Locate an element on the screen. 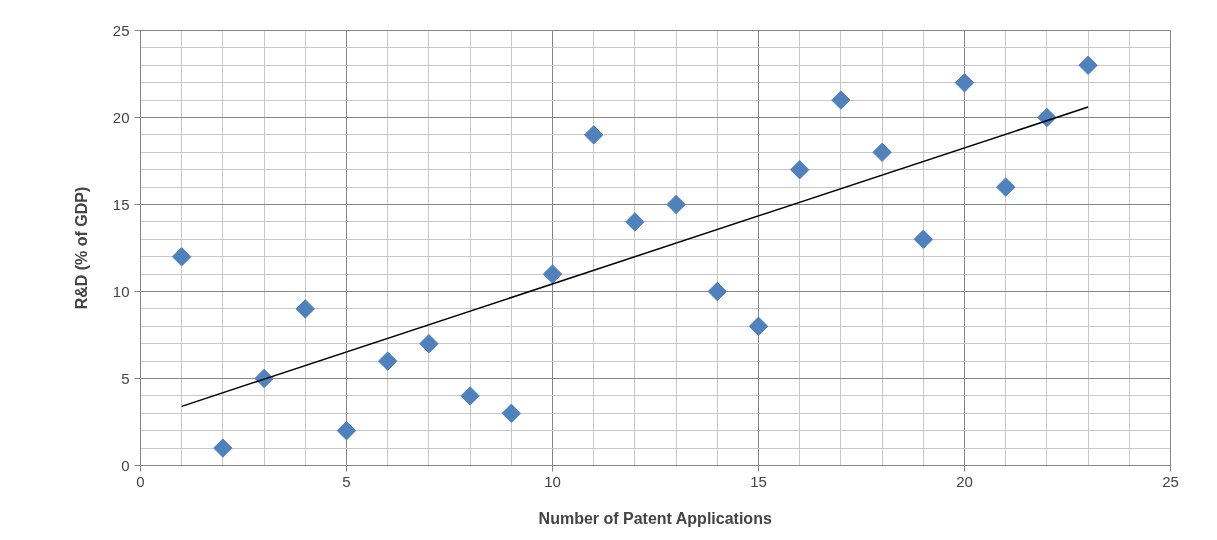  x-tick-label: 20 is located at coordinates (964, 481).